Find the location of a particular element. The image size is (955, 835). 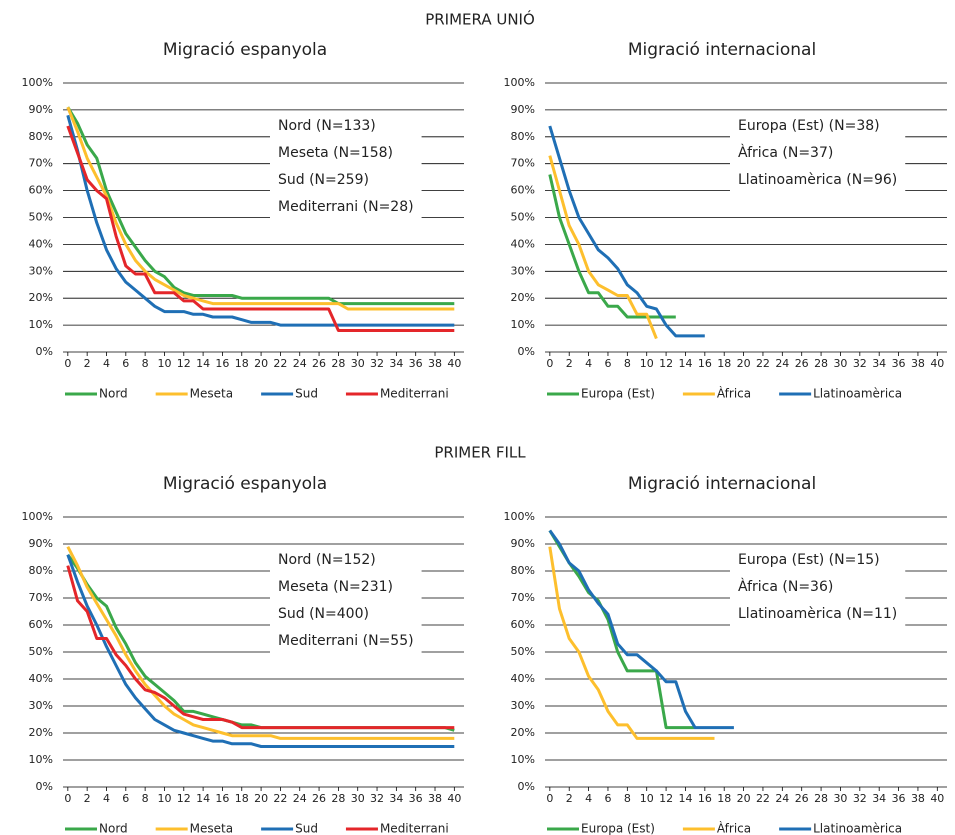

chart-title: Migració internacional is located at coordinates (722, 50).